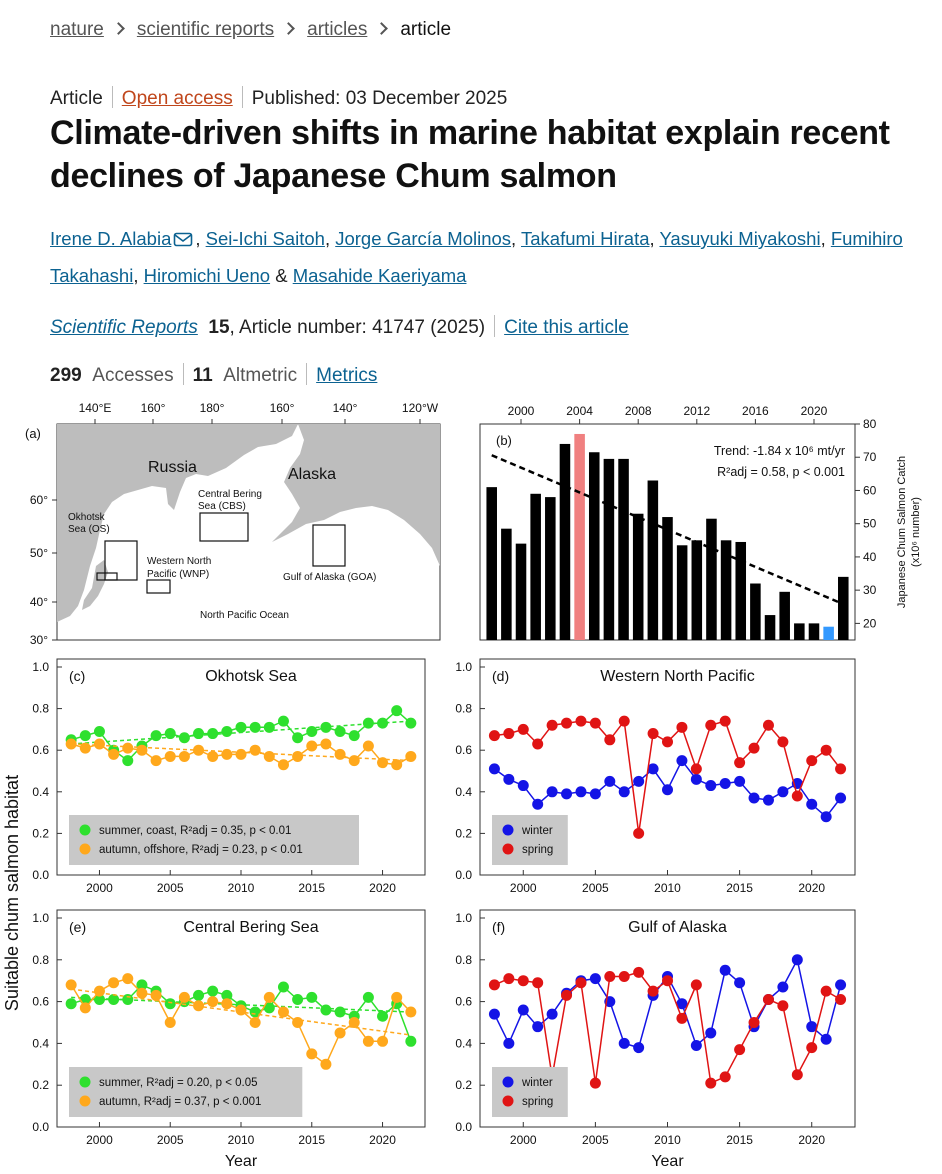  Describe the element at coordinates (40, 918) in the screenshot. I see `y-tick-label: 1.0` at that location.